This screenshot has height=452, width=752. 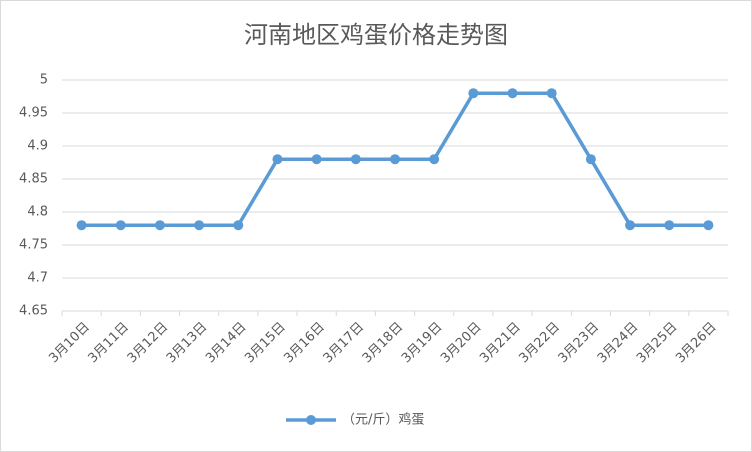 I want to click on y-tick-label: 4.85, so click(x=33, y=179).